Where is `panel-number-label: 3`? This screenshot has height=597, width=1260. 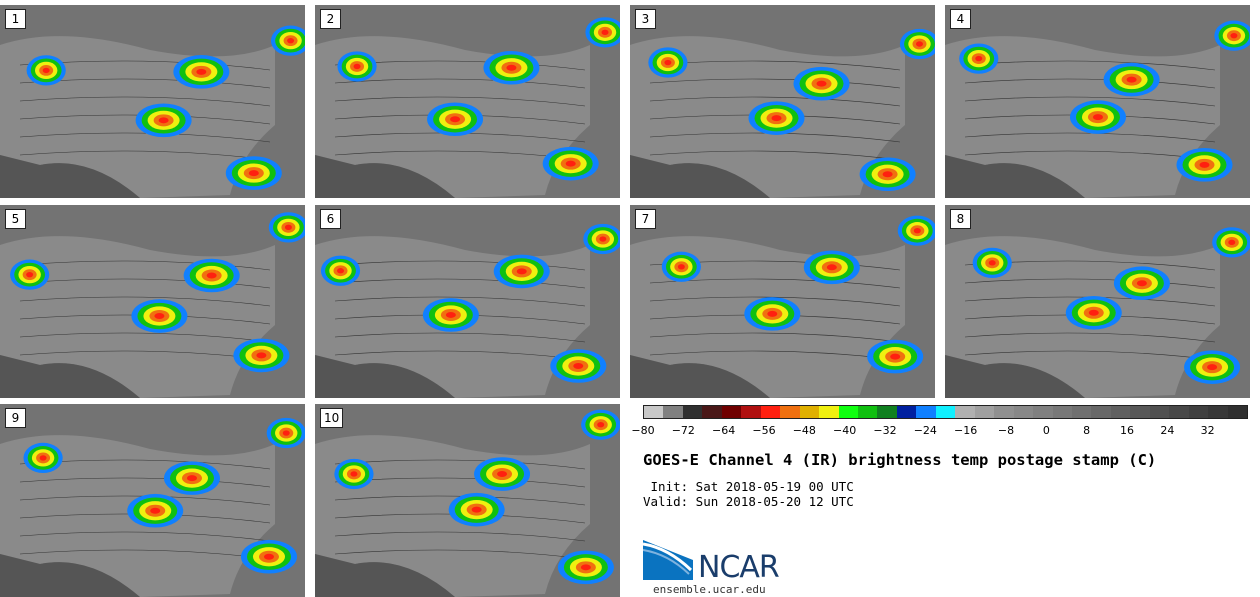
panel-number-label: 3 is located at coordinates (645, 19).